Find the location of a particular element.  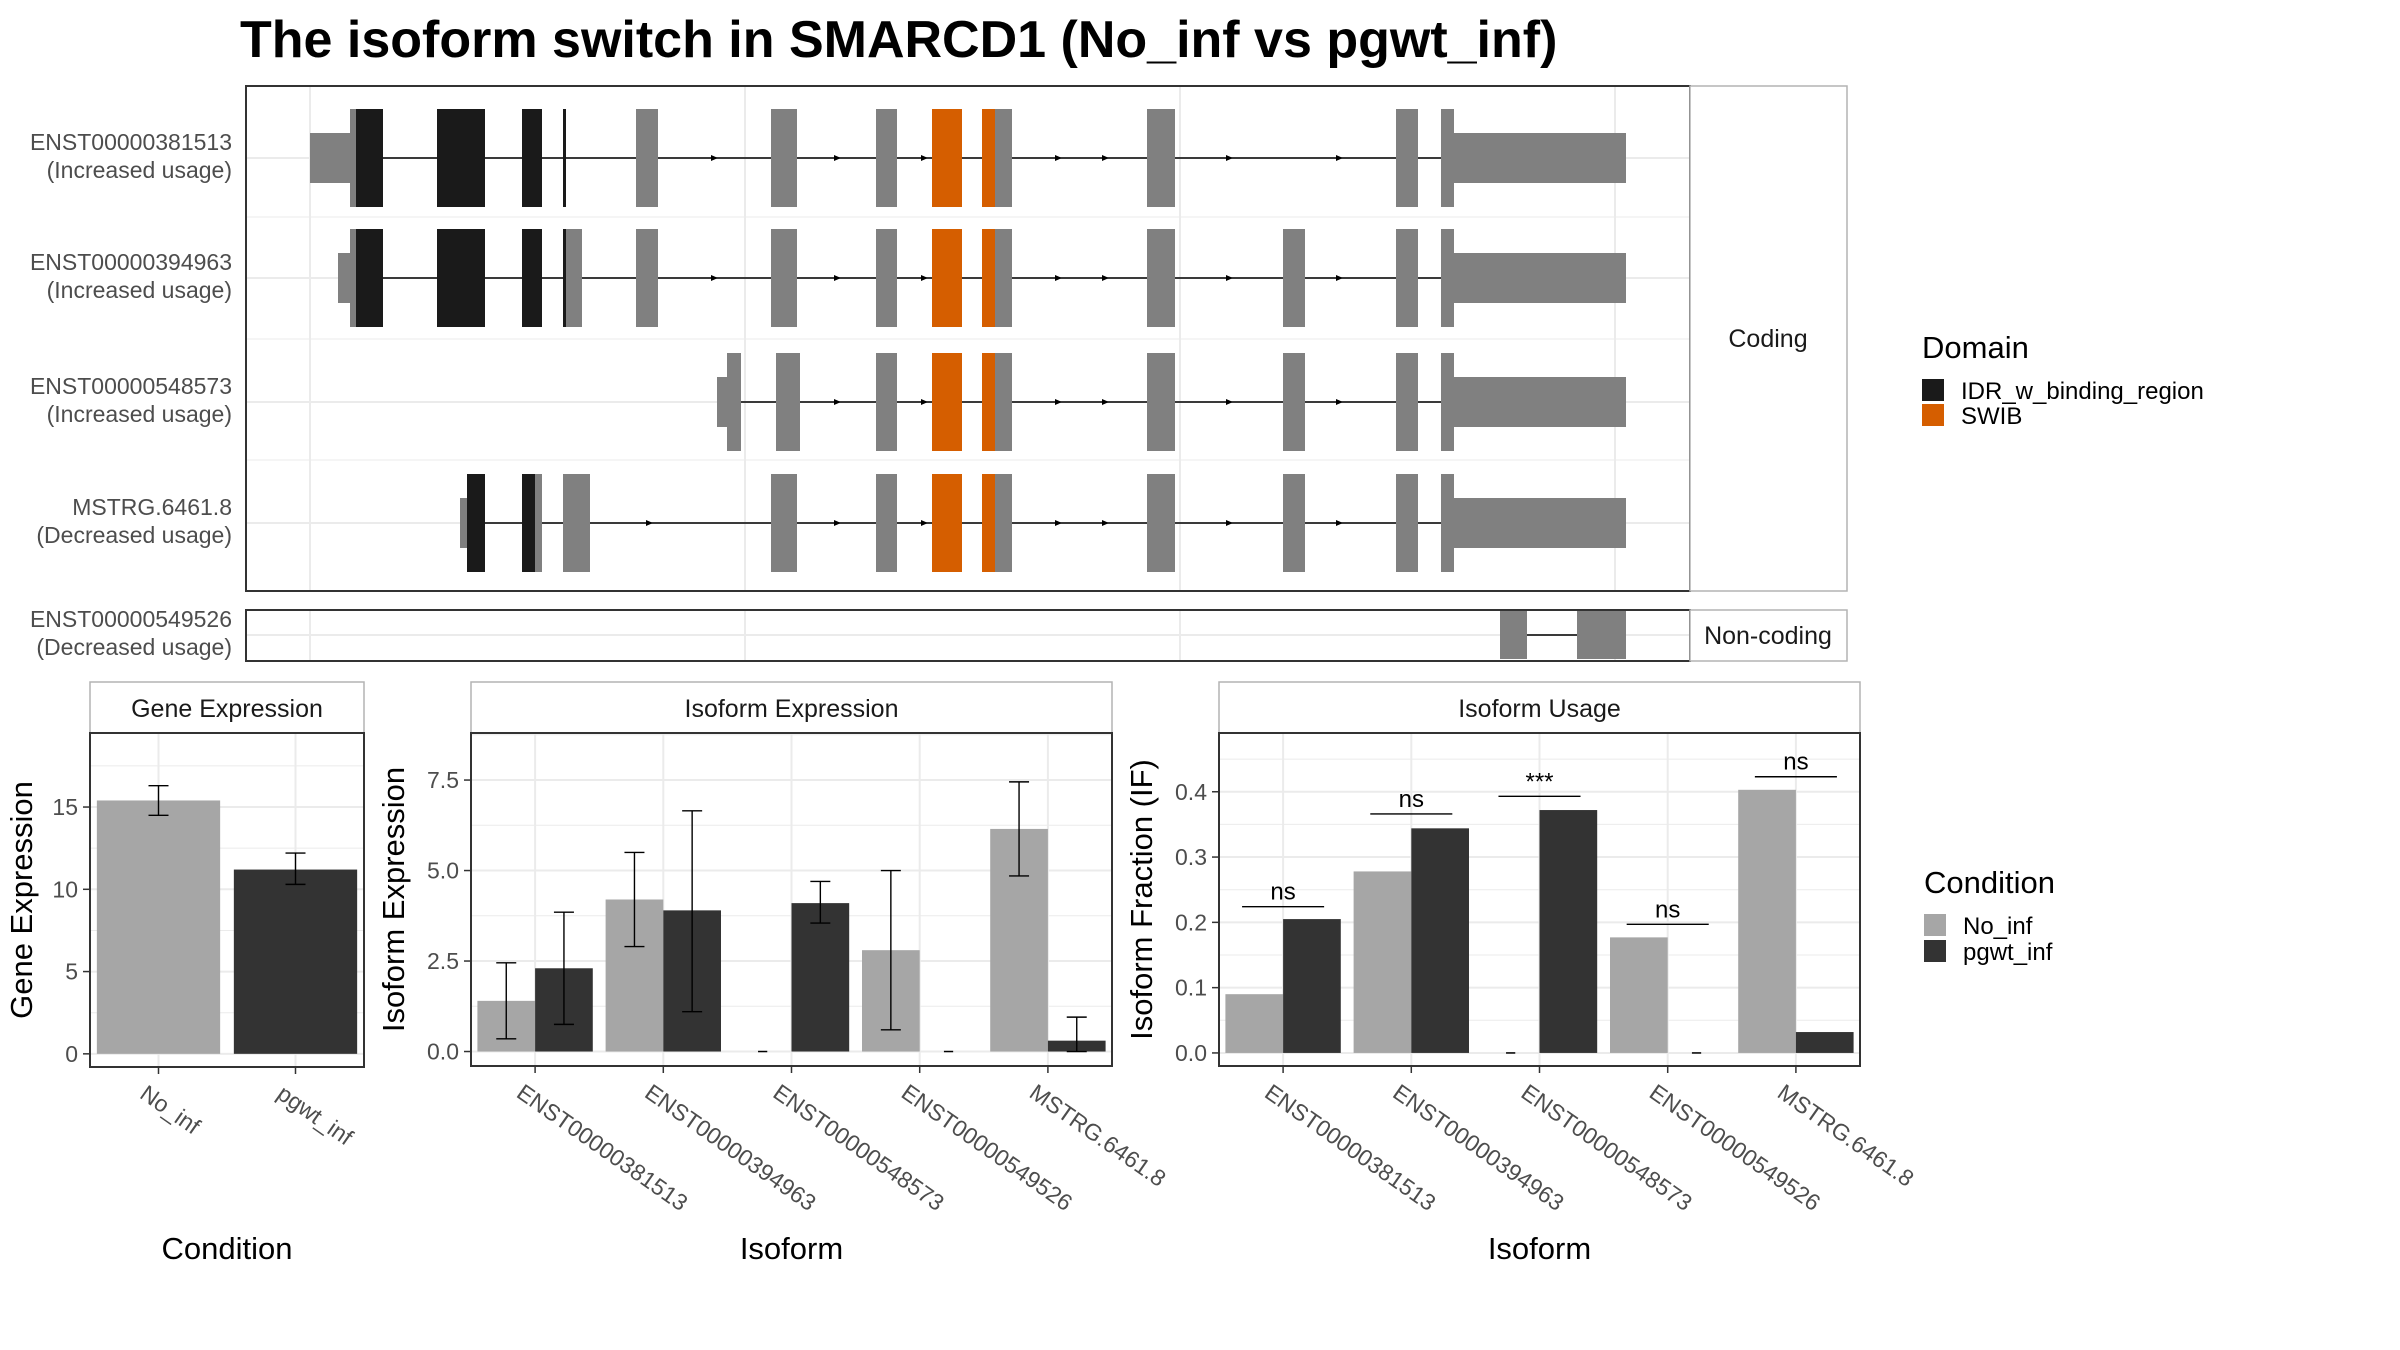

y-axis-title: Isoform Fraction (IF) is located at coordinates (1141, 899).